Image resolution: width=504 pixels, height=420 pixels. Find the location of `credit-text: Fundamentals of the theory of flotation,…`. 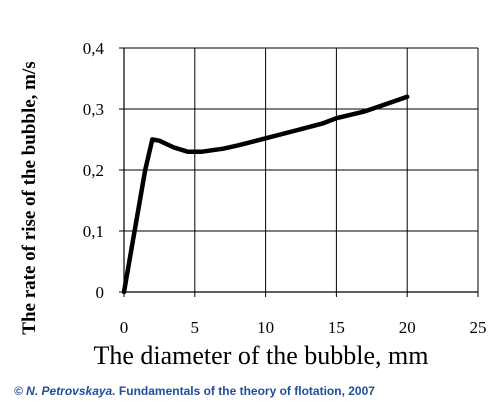

credit-text: Fundamentals of the theory of flotation,… is located at coordinates (246, 391).